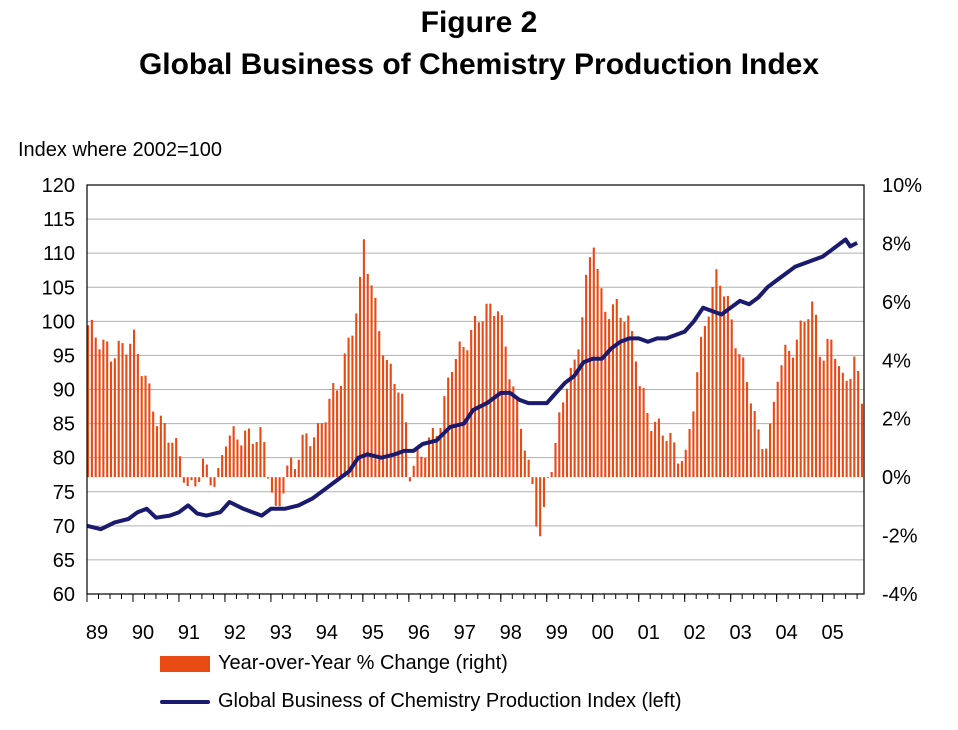 This screenshot has height=730, width=958. What do you see at coordinates (64, 356) in the screenshot?
I see `y-left-tick-label: 95` at bounding box center [64, 356].